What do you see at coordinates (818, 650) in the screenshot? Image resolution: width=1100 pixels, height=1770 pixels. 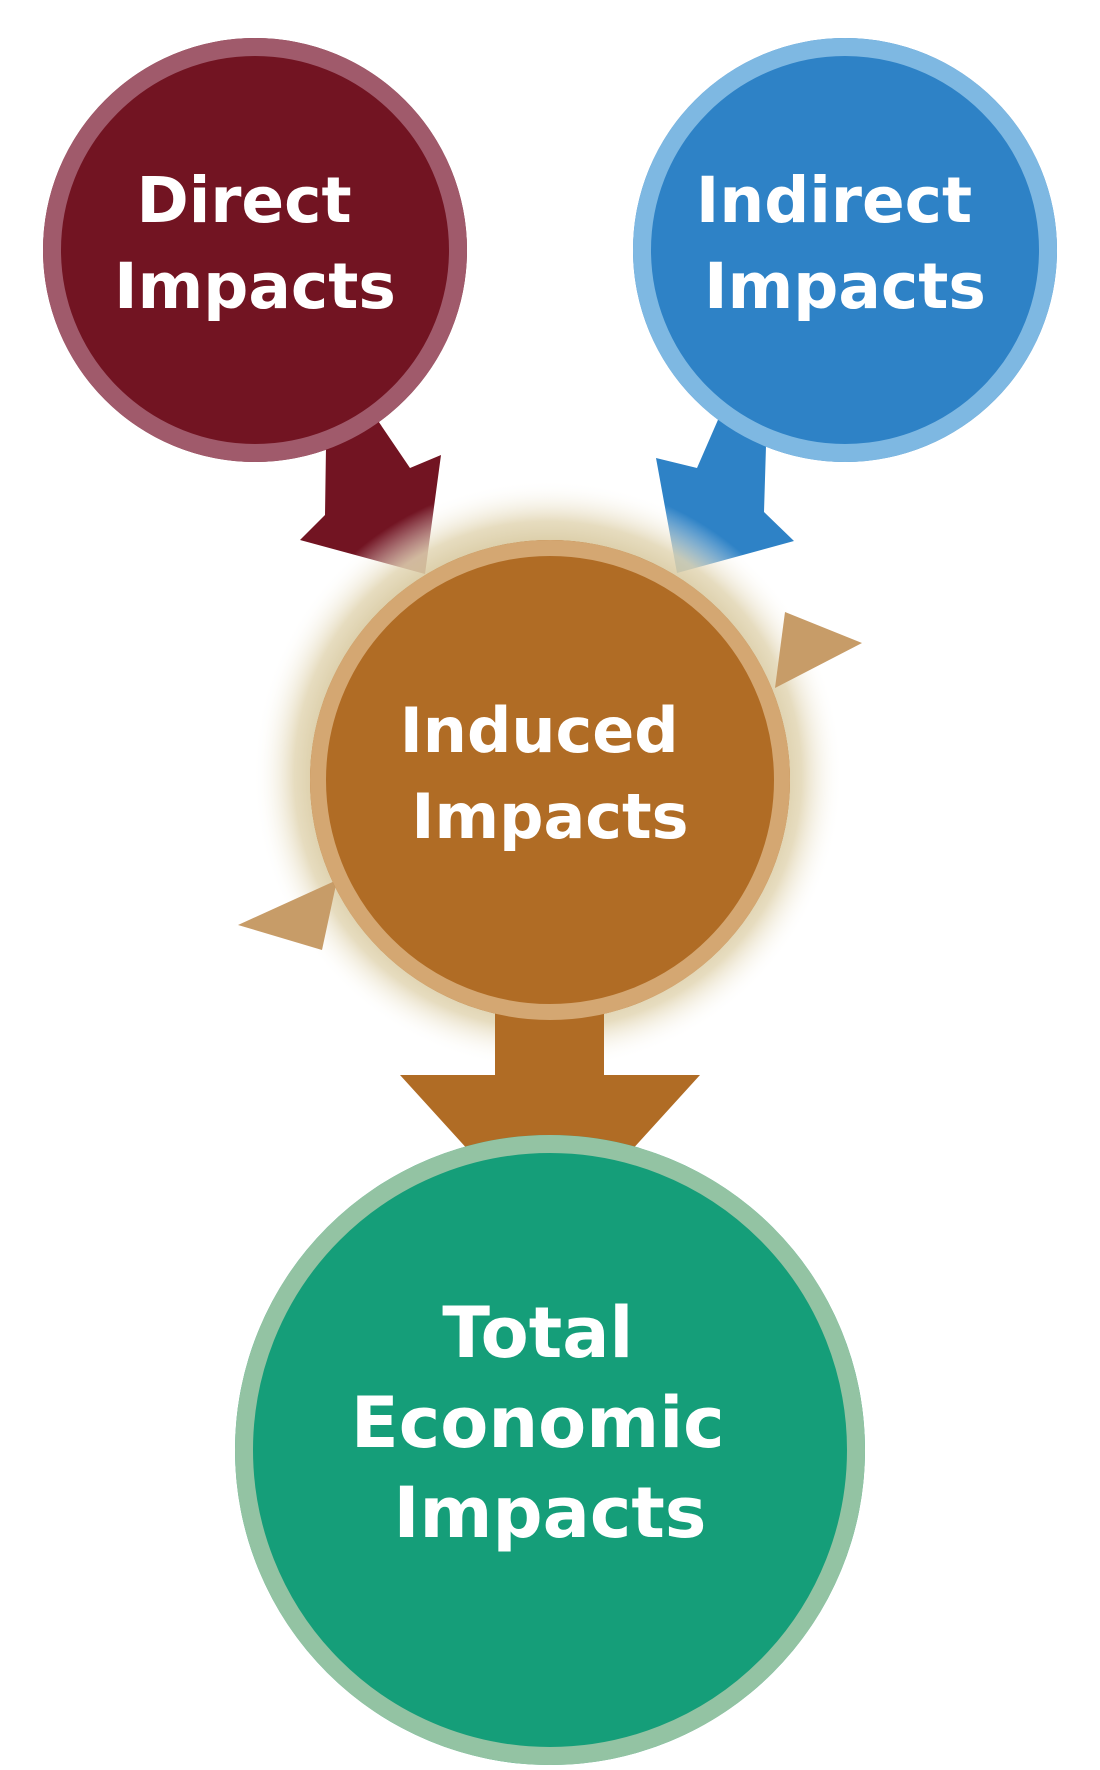 I see `cycle-arrowhead-right` at bounding box center [818, 650].